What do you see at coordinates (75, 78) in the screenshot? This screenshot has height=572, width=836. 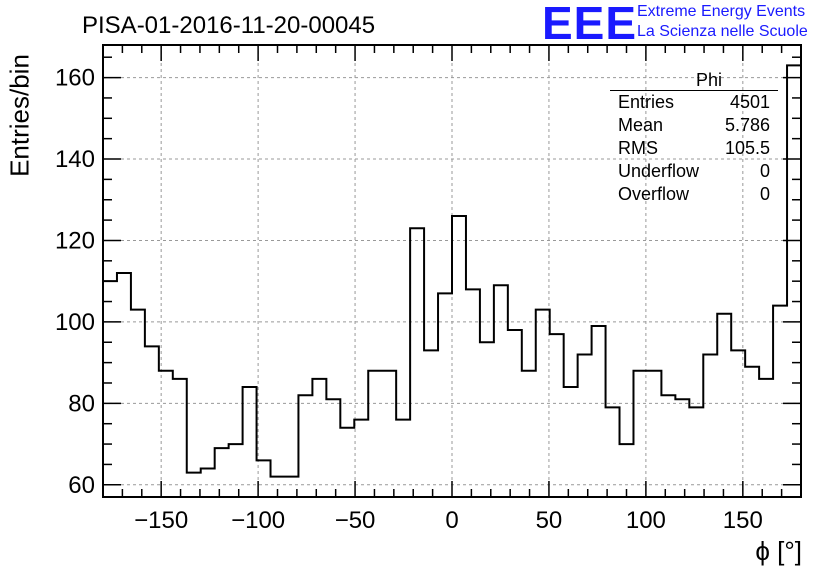 I see `y-tick-label: 160` at bounding box center [75, 78].